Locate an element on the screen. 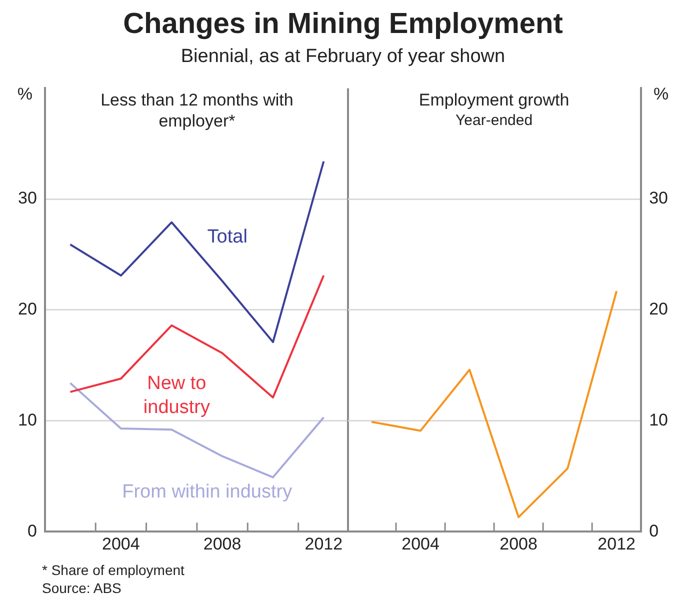  text: Biennial, as at February of year shown is located at coordinates (343, 57).